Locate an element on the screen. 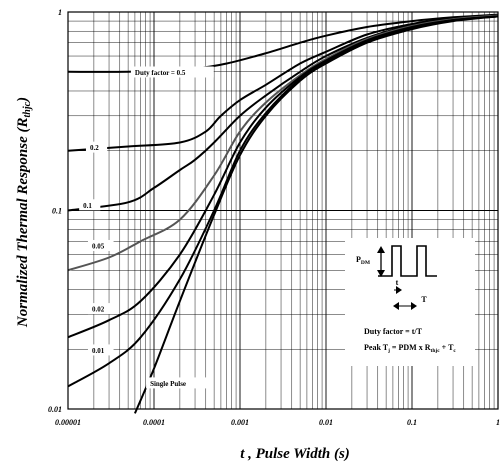 The image size is (502, 465). curve-label-0: Duty factor = 0.5 is located at coordinates (160, 73).